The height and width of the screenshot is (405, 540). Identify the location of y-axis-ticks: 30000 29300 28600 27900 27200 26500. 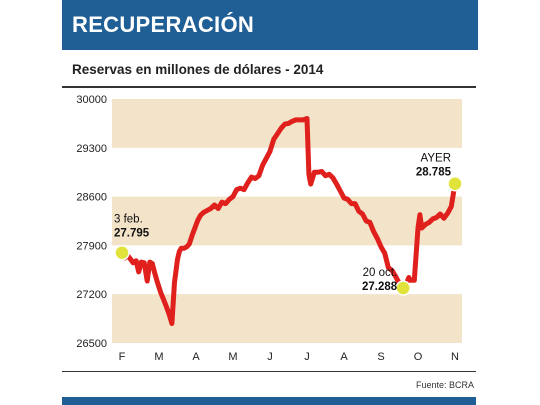
(91, 222).